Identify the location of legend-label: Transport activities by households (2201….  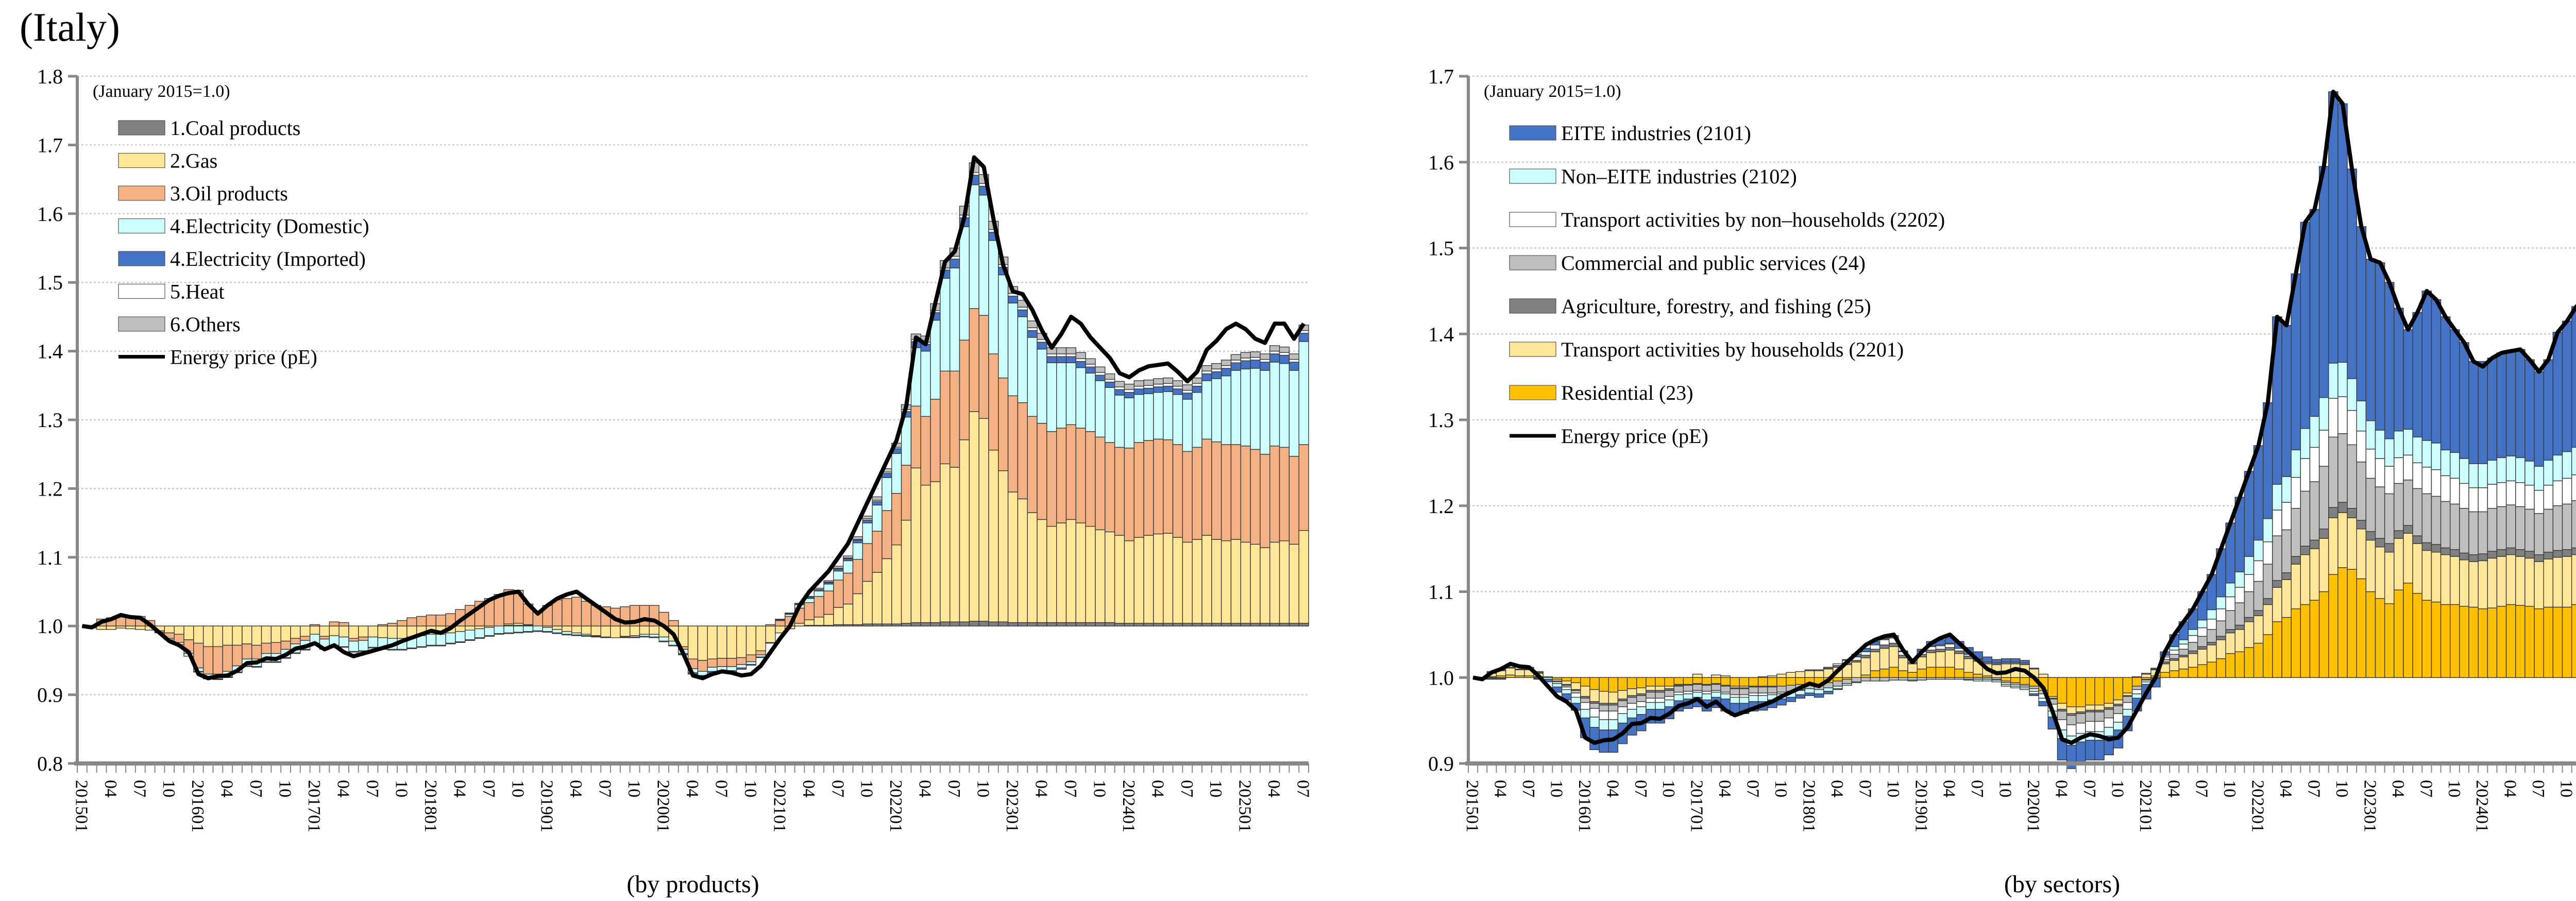
(1732, 349).